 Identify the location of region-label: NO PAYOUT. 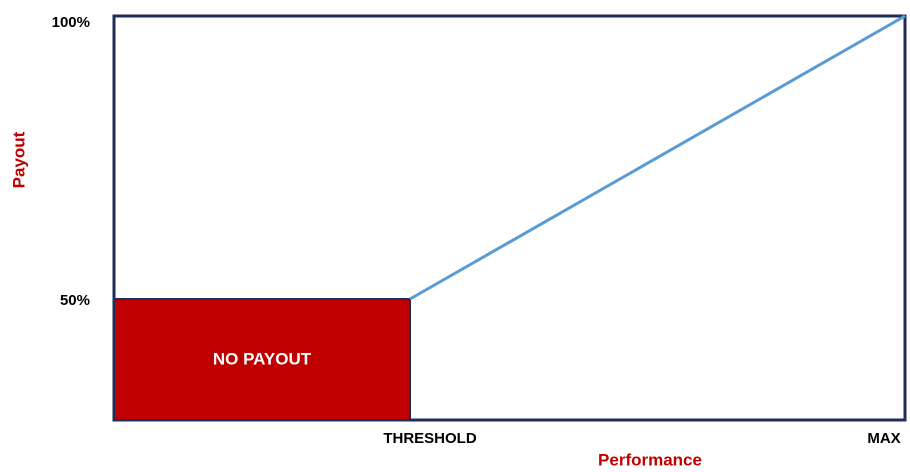
(262, 358).